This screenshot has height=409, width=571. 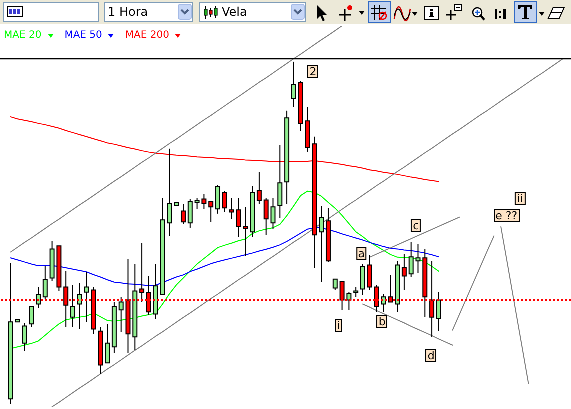 I want to click on legend-label: MAE 20, so click(x=23, y=35).